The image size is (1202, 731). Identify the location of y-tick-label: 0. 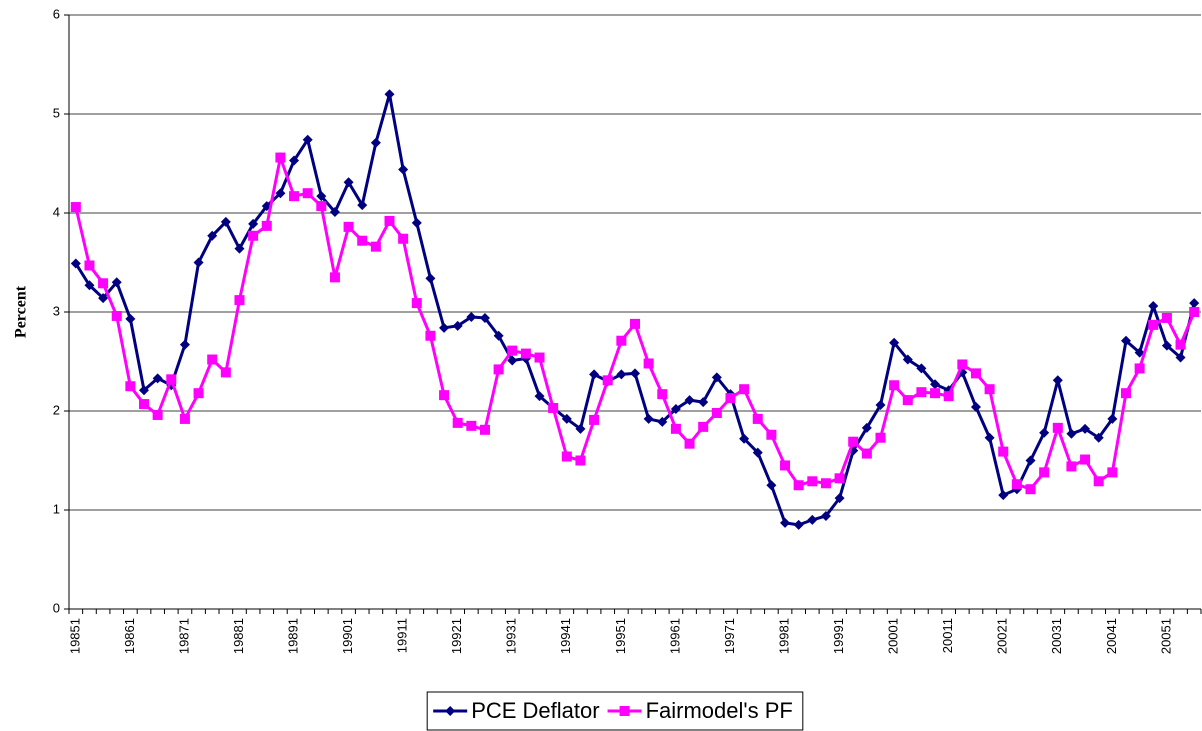
(56, 607).